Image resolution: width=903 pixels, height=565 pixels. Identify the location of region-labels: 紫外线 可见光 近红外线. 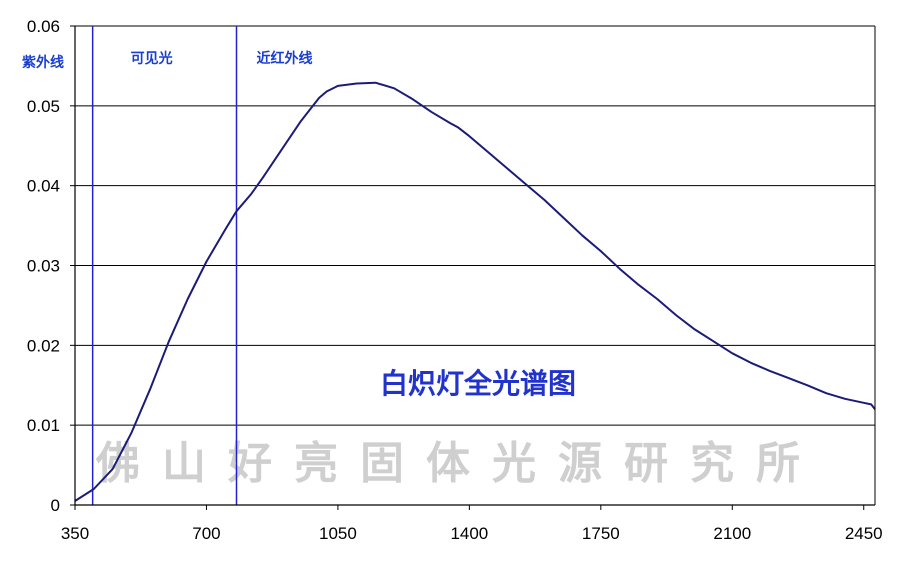
(167, 60).